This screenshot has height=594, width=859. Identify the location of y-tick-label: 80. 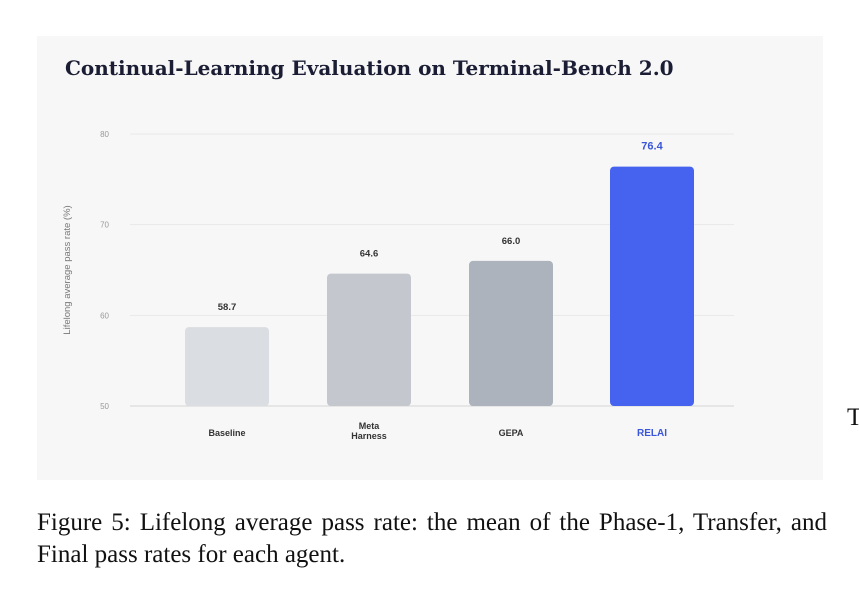
(104, 134).